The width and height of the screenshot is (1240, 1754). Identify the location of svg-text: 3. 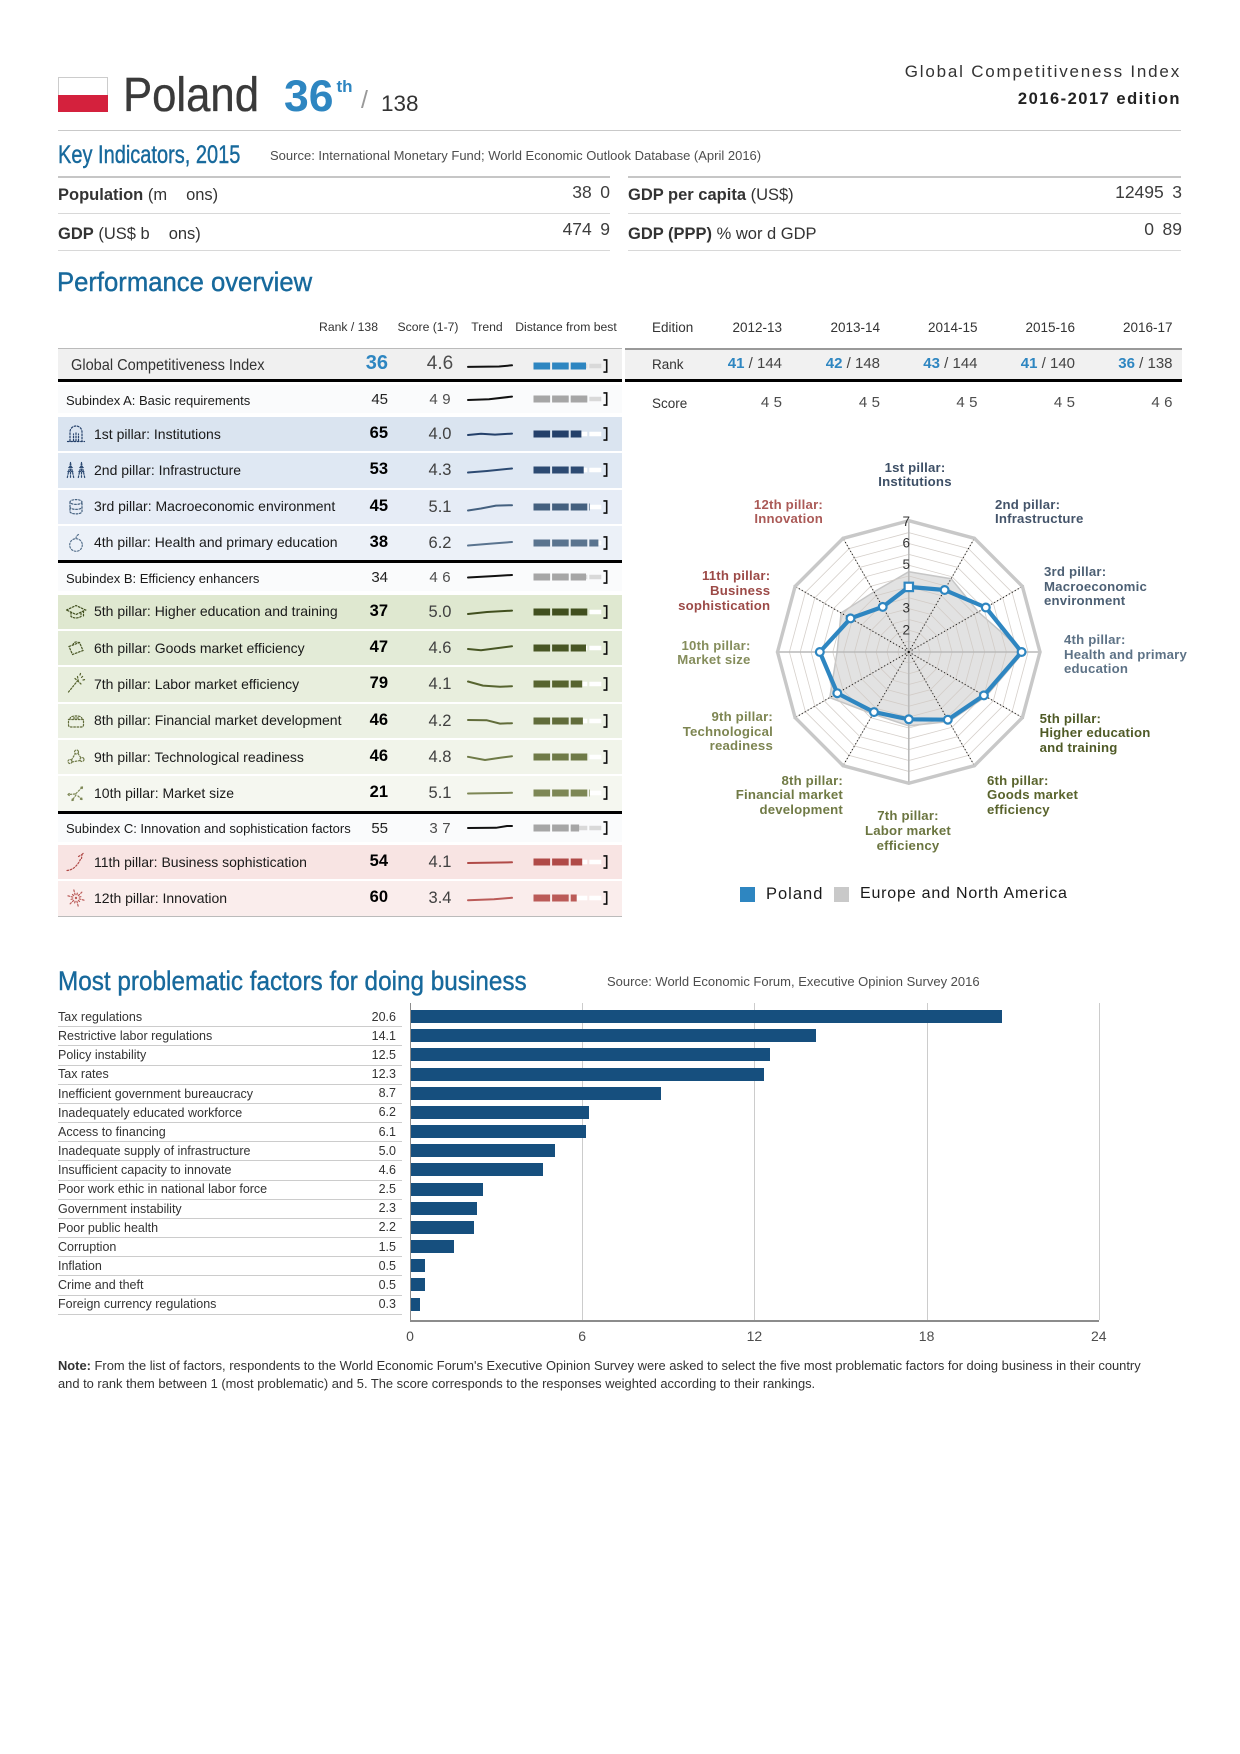
(906, 608).